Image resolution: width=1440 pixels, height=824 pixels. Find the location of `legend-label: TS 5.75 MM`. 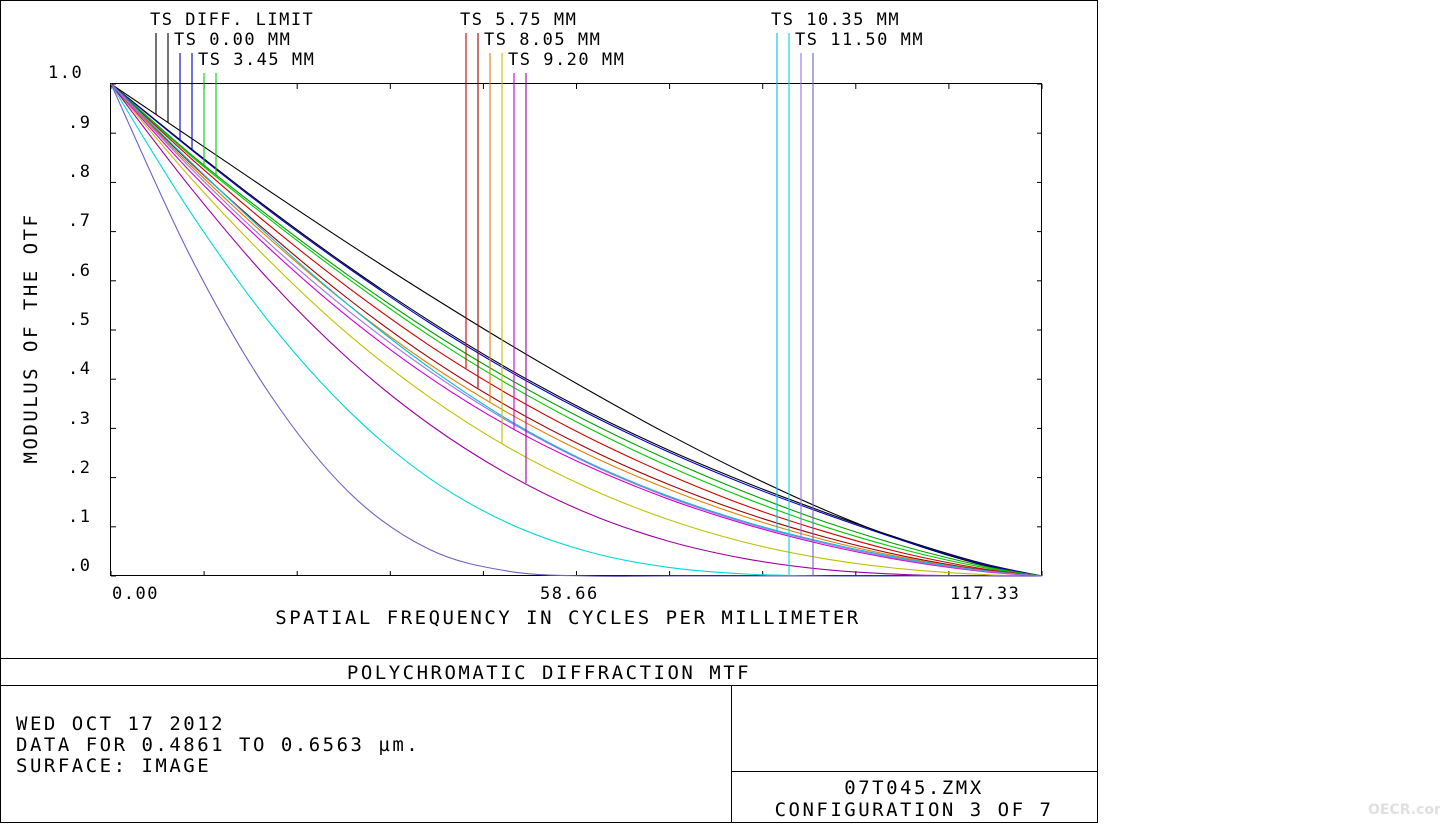

legend-label: TS 5.75 MM is located at coordinates (518, 20).